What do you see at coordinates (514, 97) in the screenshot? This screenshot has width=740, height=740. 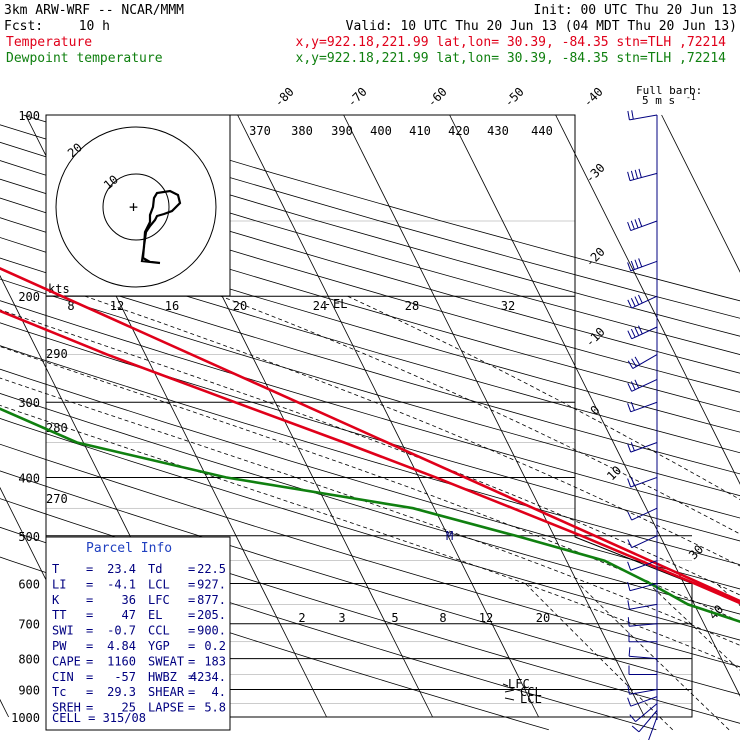 I see `isotherm-label--50: -50` at bounding box center [514, 97].